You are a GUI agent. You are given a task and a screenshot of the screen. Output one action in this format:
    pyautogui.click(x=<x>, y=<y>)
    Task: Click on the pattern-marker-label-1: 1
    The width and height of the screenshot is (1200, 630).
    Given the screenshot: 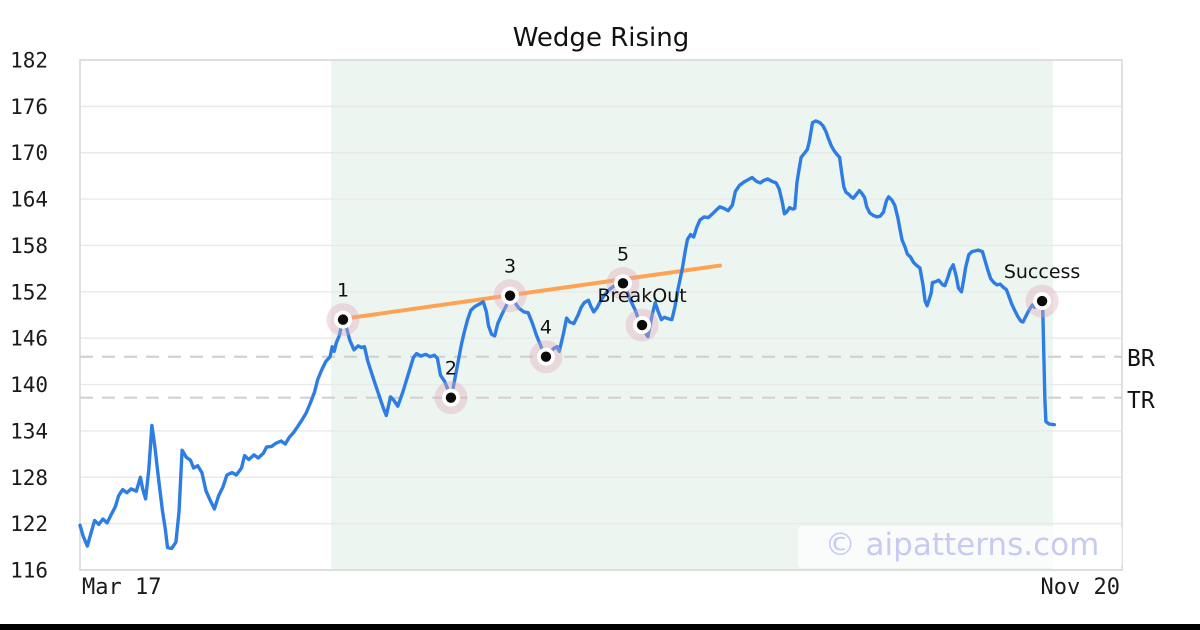 What is the action you would take?
    pyautogui.click(x=343, y=291)
    